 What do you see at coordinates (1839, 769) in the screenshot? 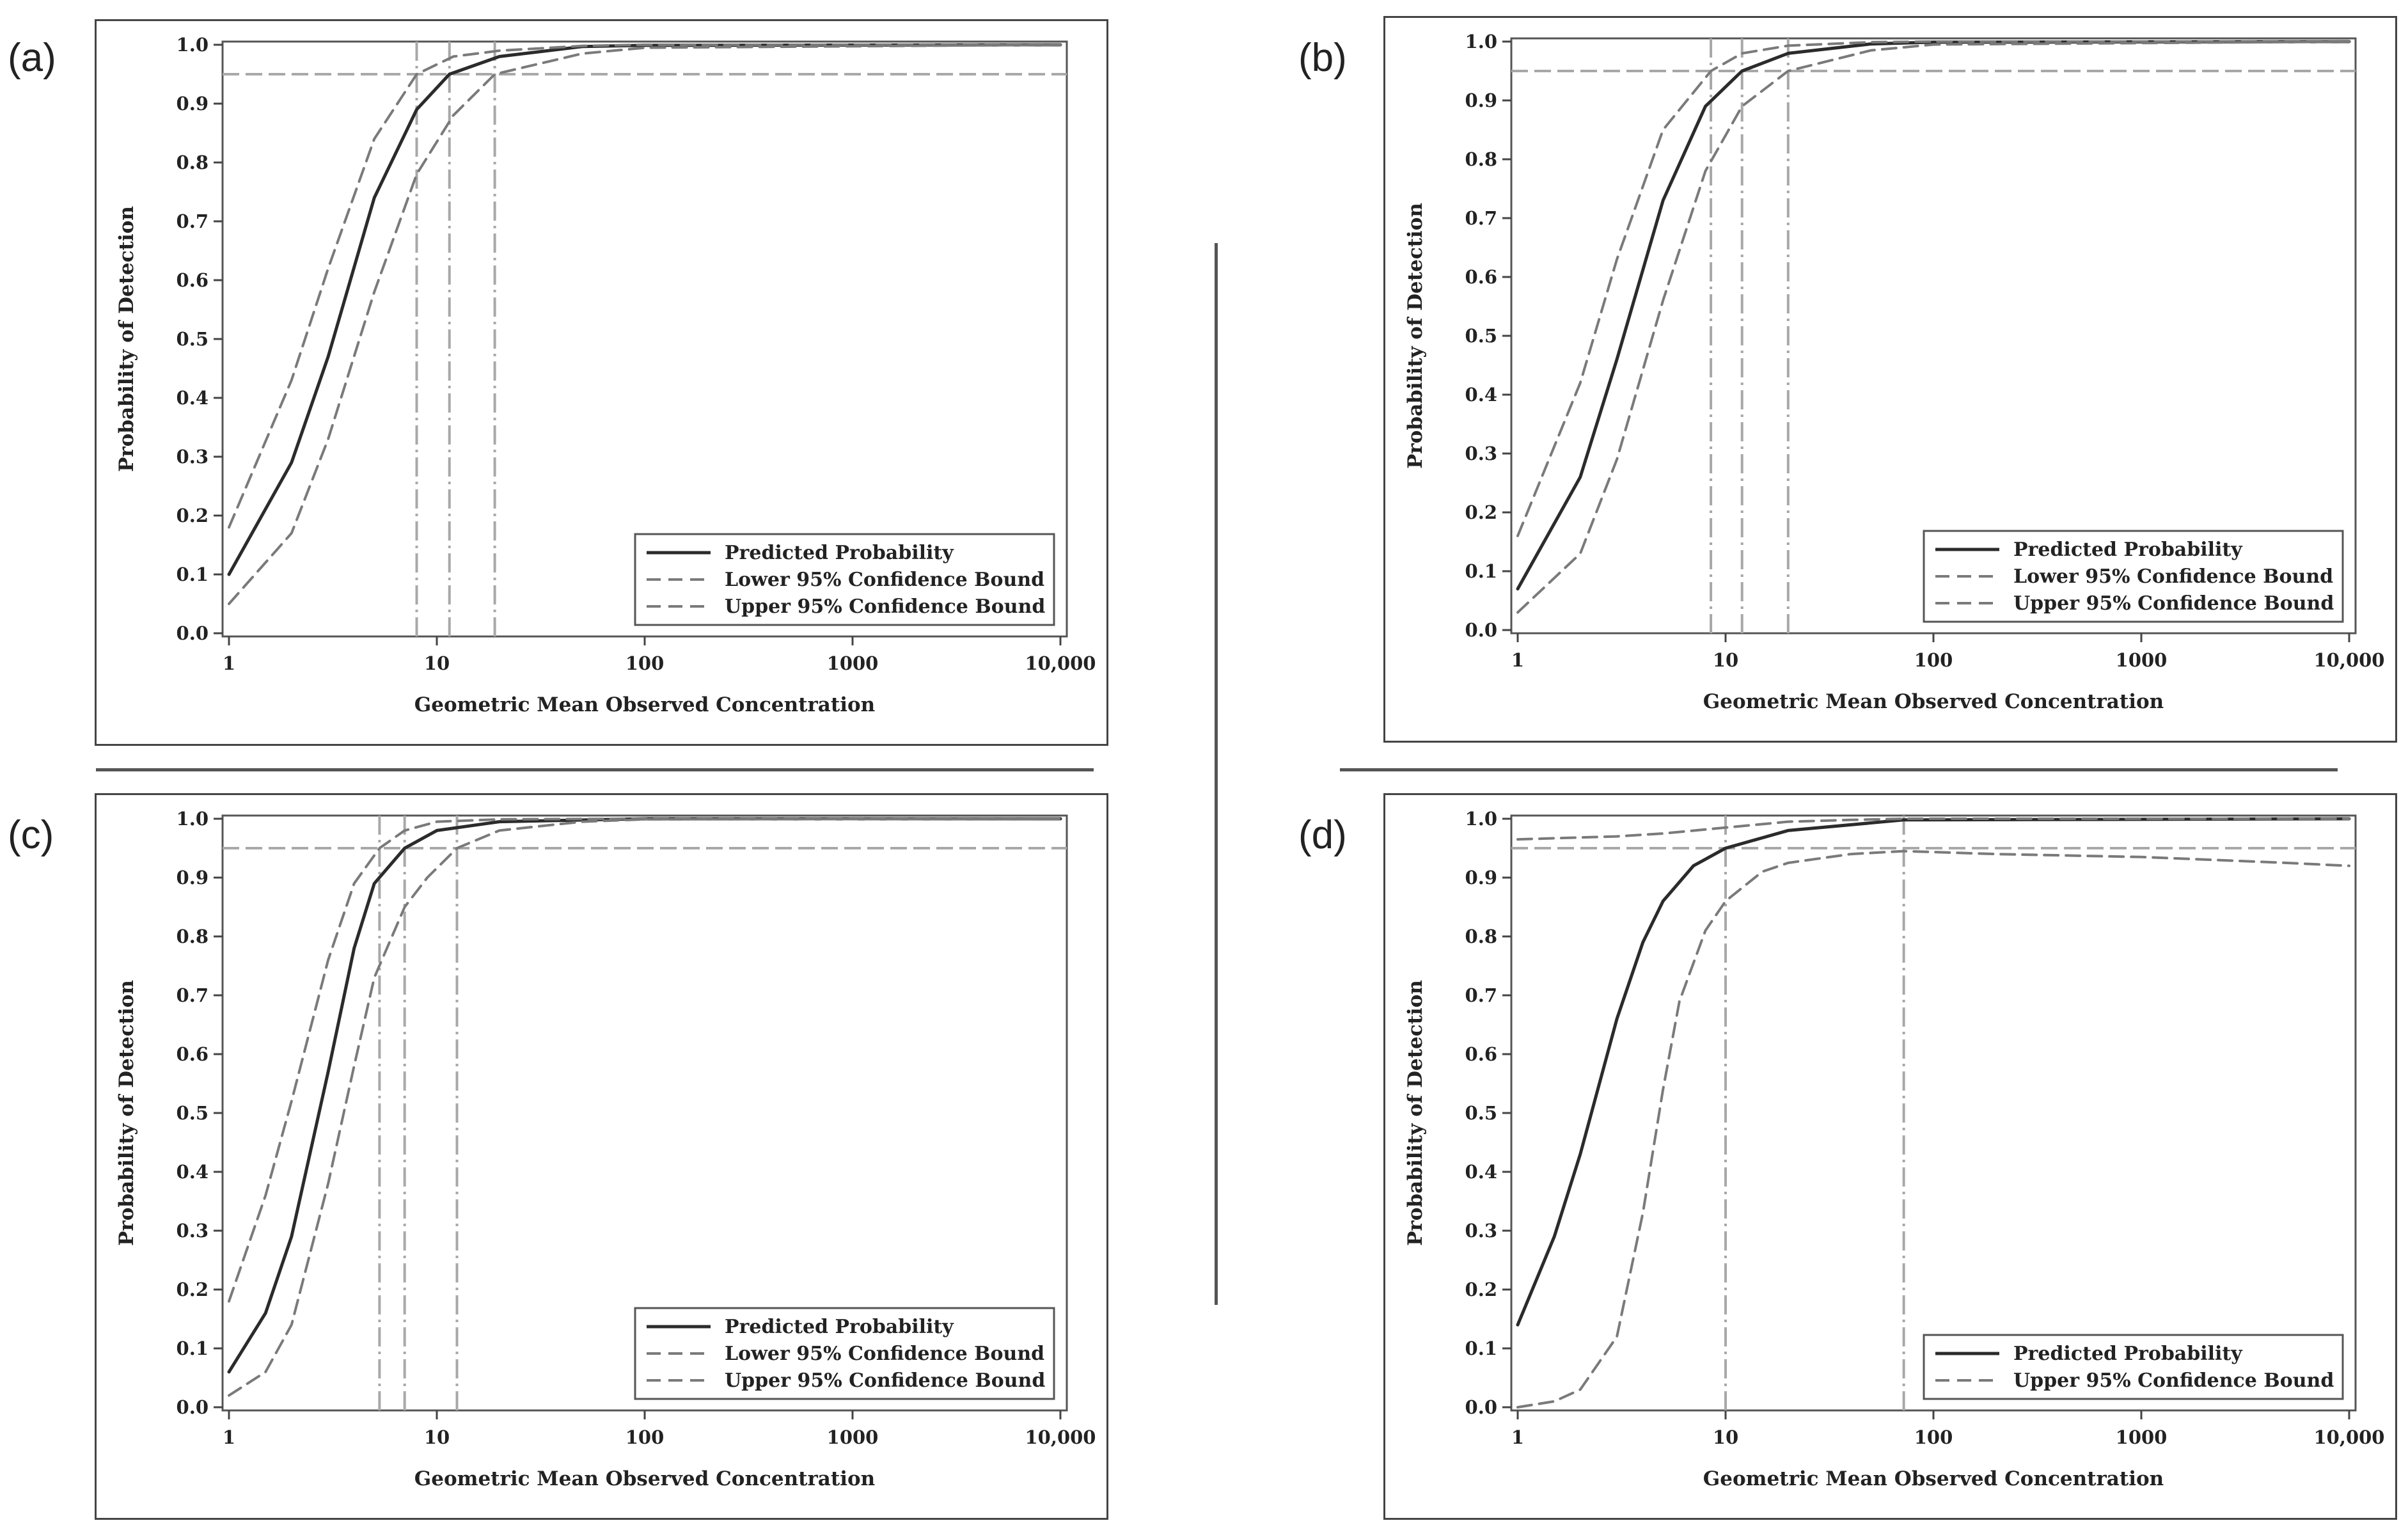
I see `divider-horizontal-right` at bounding box center [1839, 769].